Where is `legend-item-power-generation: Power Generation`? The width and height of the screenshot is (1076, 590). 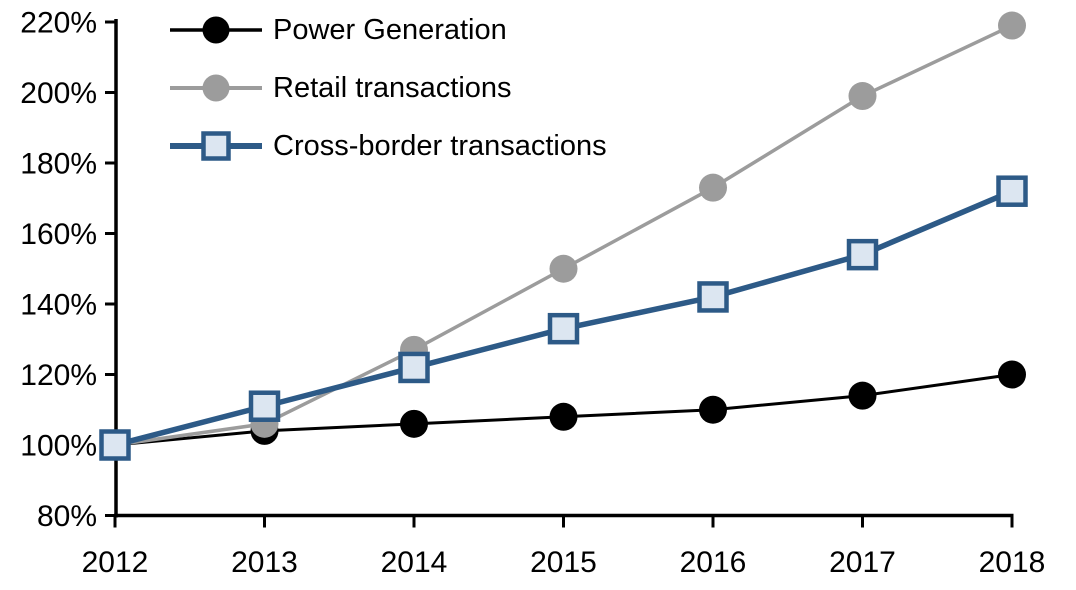
legend-item-power-generation: Power Generation is located at coordinates (388, 30).